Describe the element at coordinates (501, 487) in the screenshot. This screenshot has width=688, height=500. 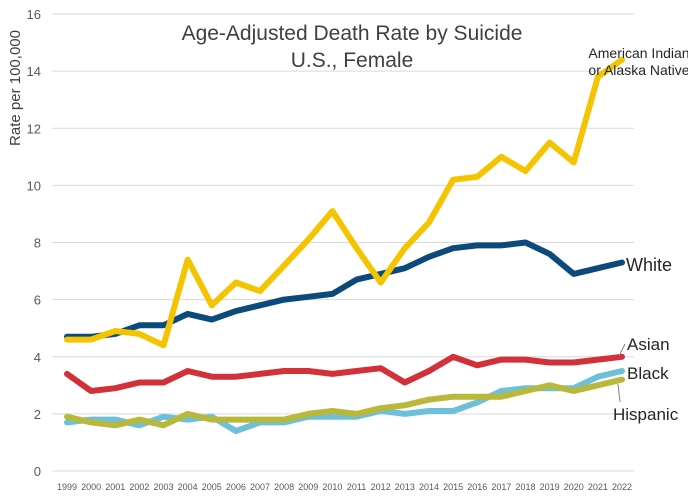
I see `x-tick-label: 2017` at that location.